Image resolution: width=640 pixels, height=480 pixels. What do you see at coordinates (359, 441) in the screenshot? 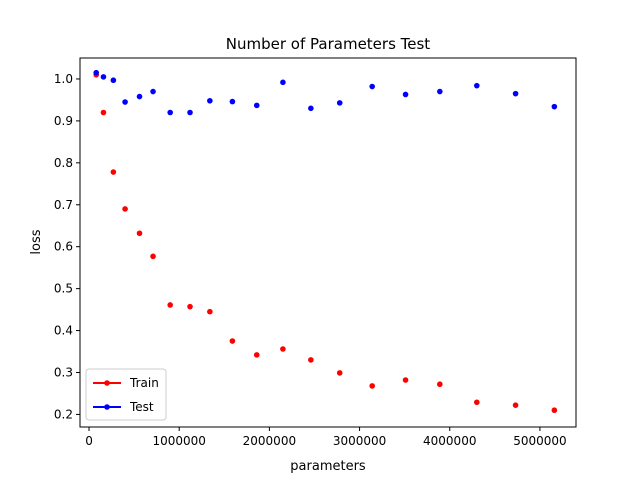
I see `x-tick-label: 3000000` at bounding box center [359, 441].